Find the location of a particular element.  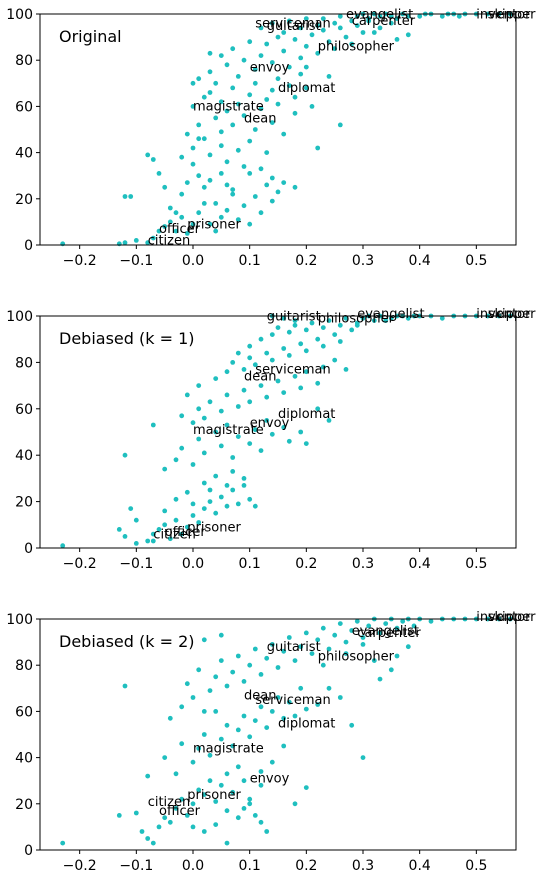

x-tick-label: 0.4 is located at coordinates (420, 564).